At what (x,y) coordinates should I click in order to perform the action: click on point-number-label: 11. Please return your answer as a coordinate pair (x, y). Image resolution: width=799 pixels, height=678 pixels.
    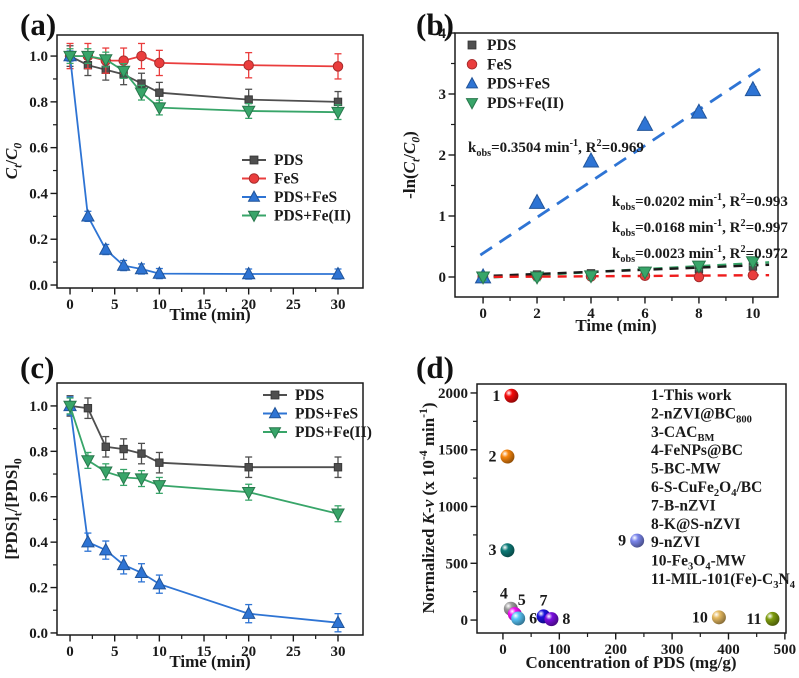
    Looking at the image, I should click on (753, 619).